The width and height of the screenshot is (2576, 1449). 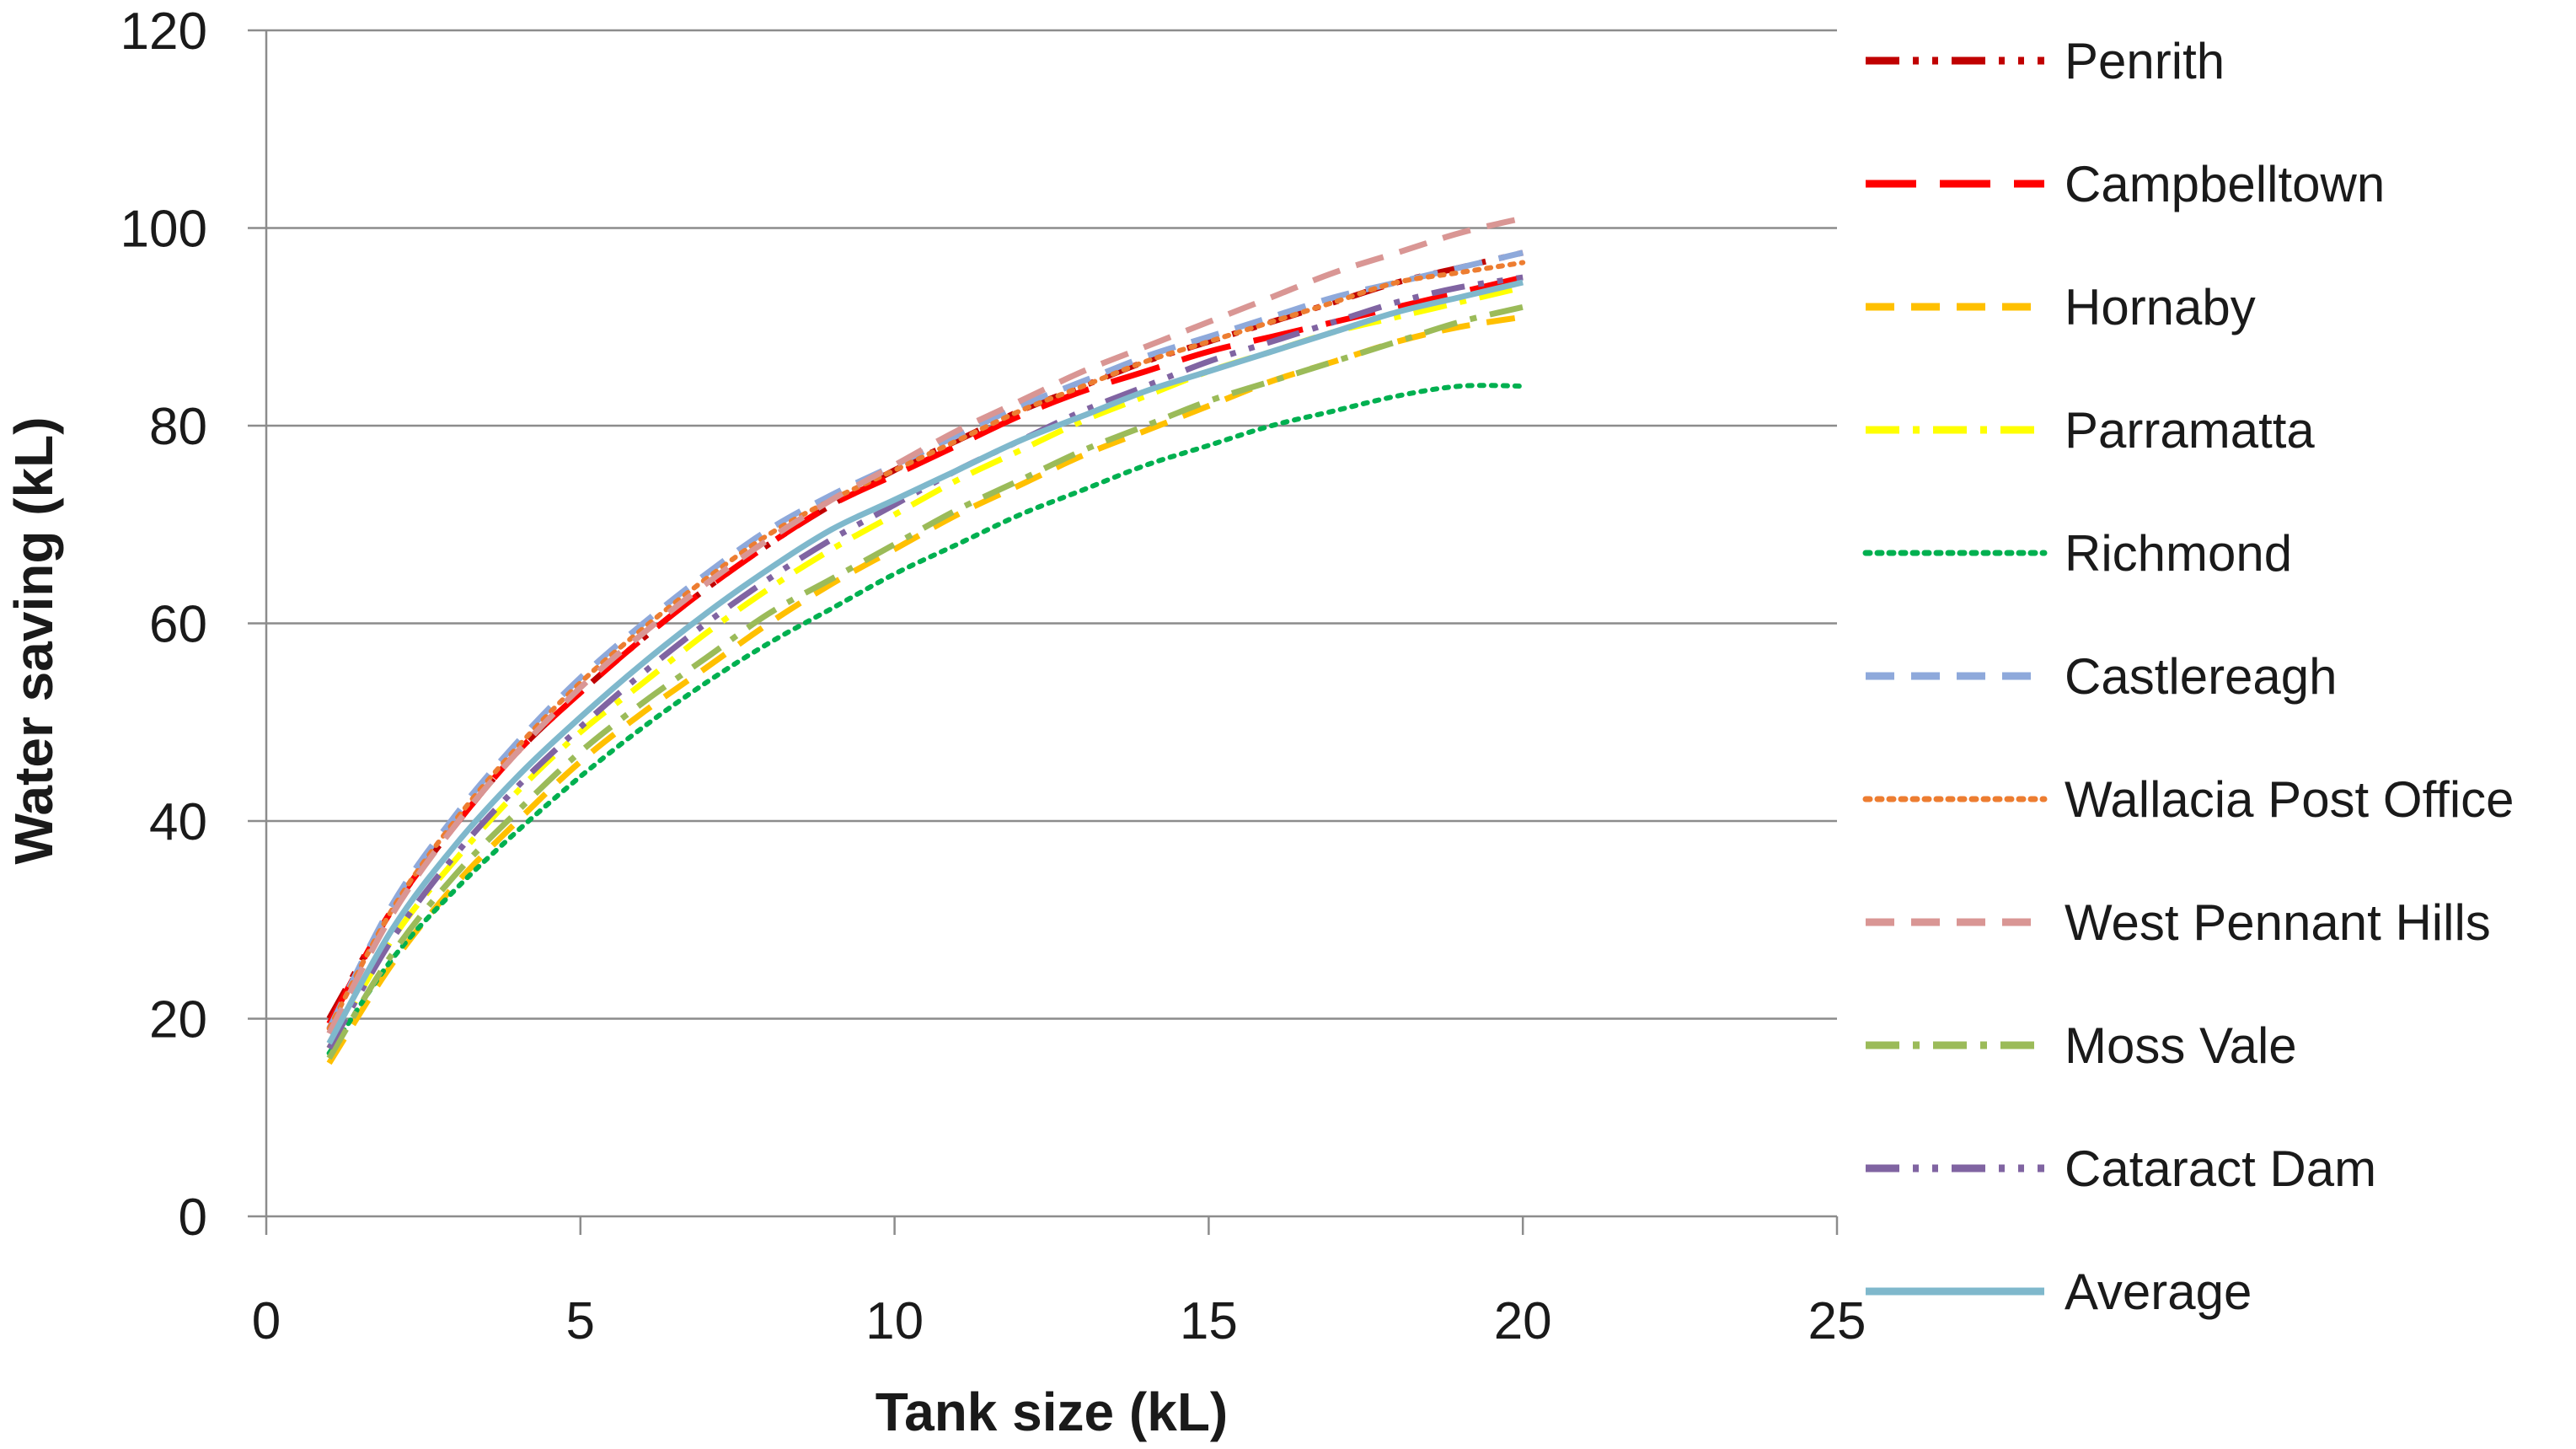 What do you see at coordinates (33, 640) in the screenshot?
I see `y-axis-title: Water saving (kL)` at bounding box center [33, 640].